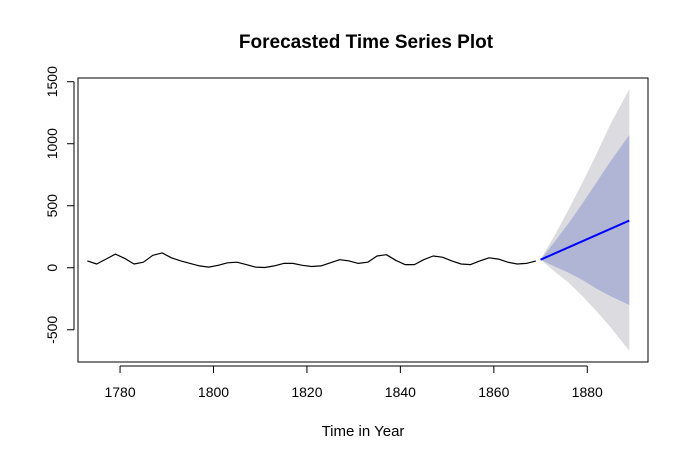 Image resolution: width=688 pixels, height=461 pixels. I want to click on x-tick-label: 1840, so click(400, 392).